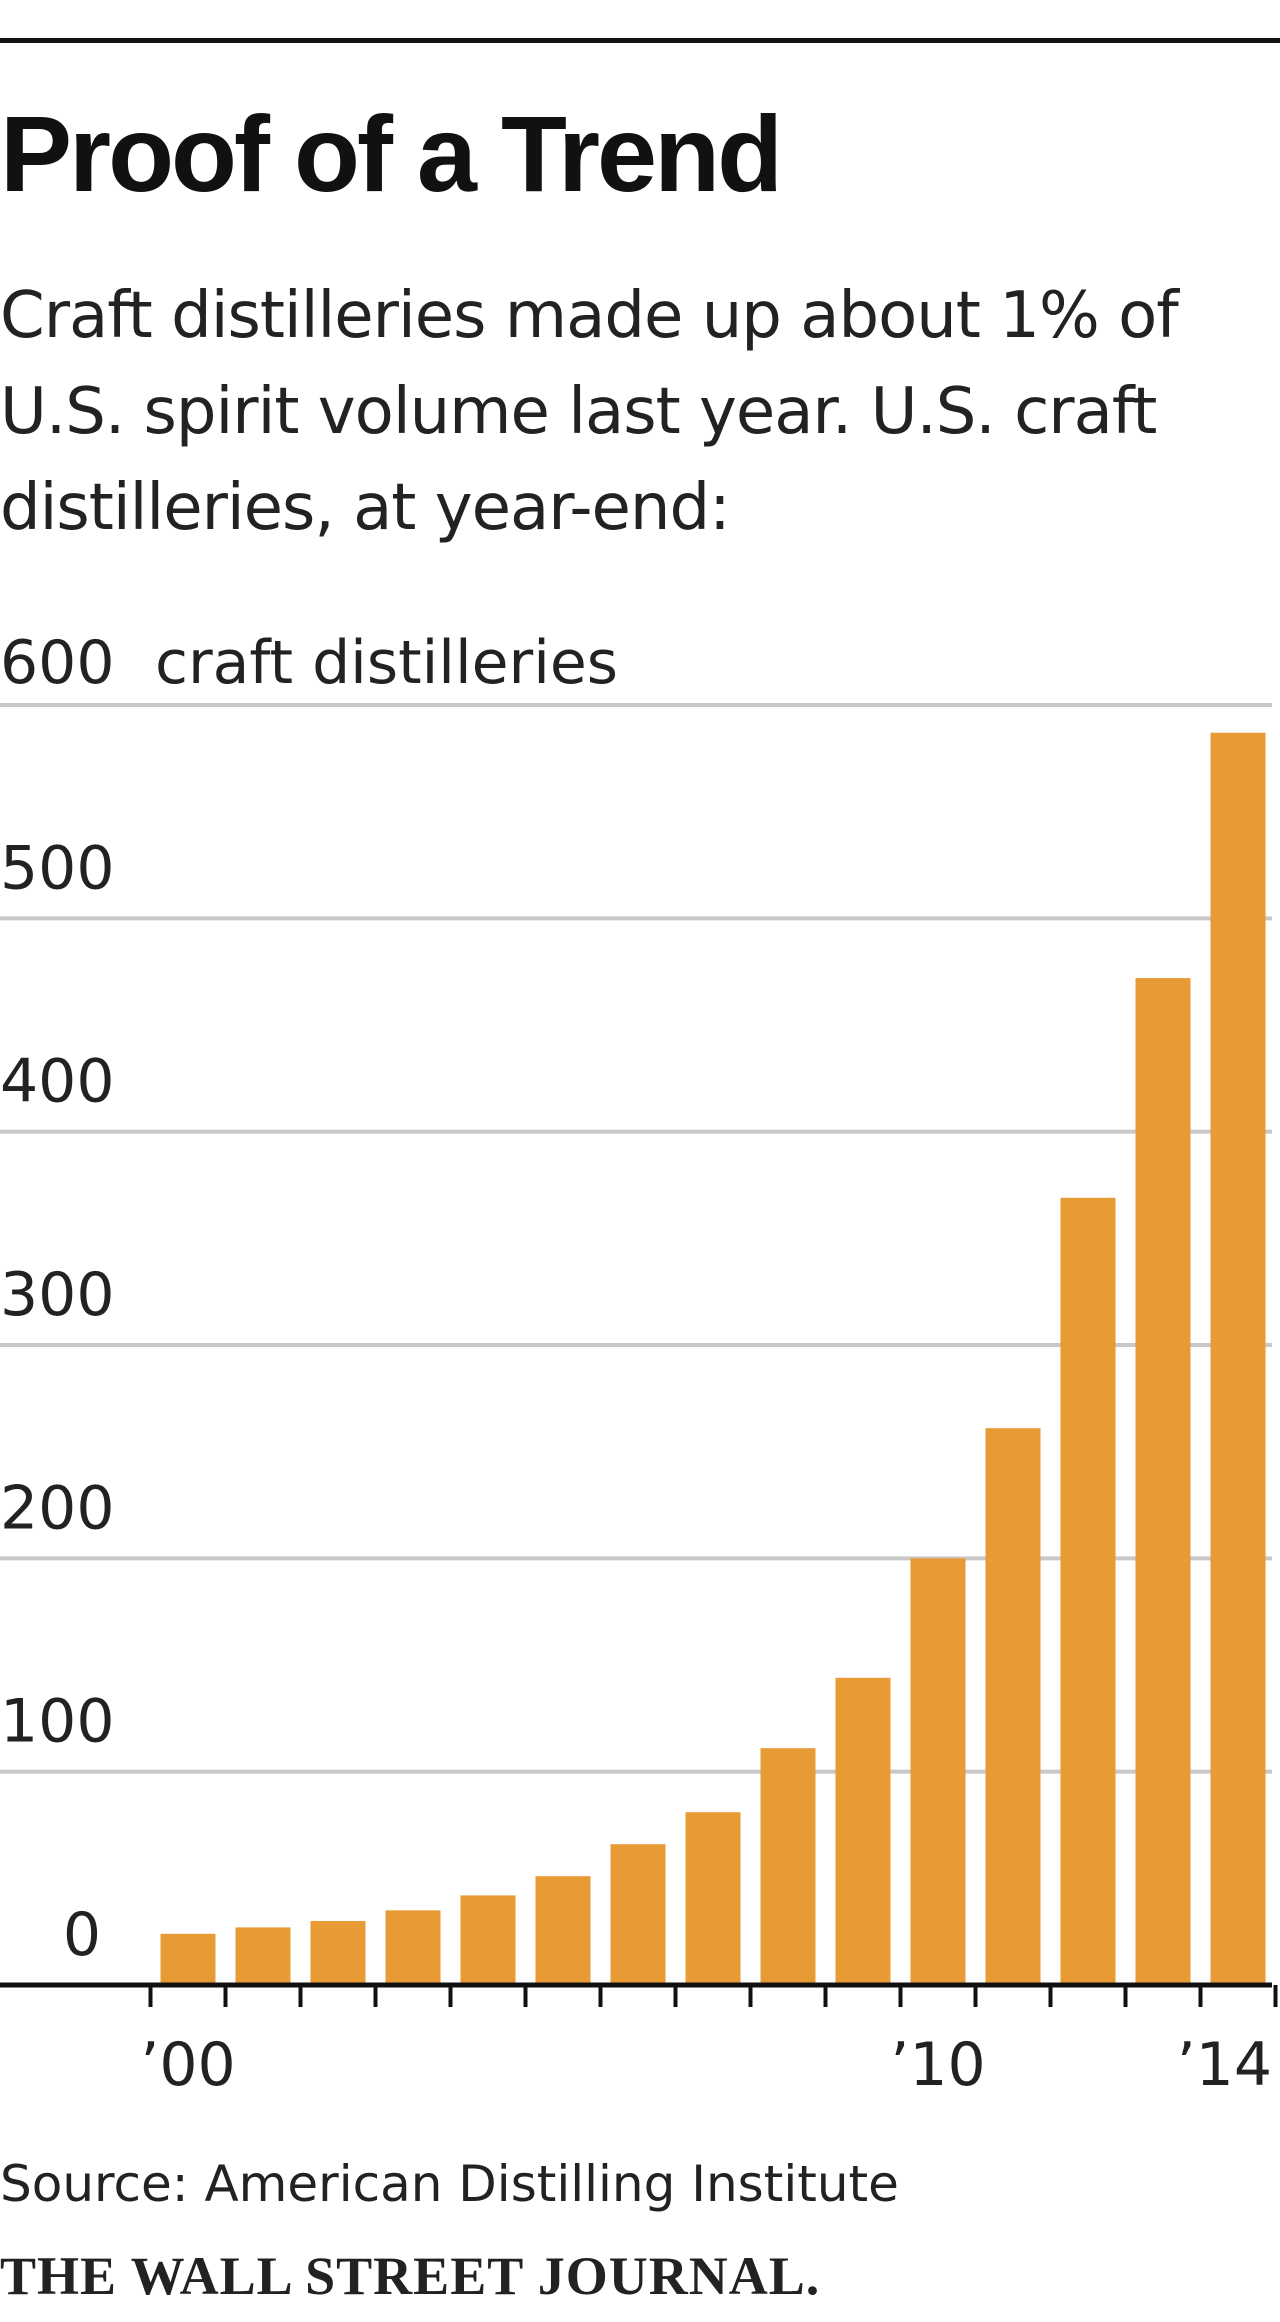 The width and height of the screenshot is (1280, 2322). I want to click on top-rule, so click(640, 40).